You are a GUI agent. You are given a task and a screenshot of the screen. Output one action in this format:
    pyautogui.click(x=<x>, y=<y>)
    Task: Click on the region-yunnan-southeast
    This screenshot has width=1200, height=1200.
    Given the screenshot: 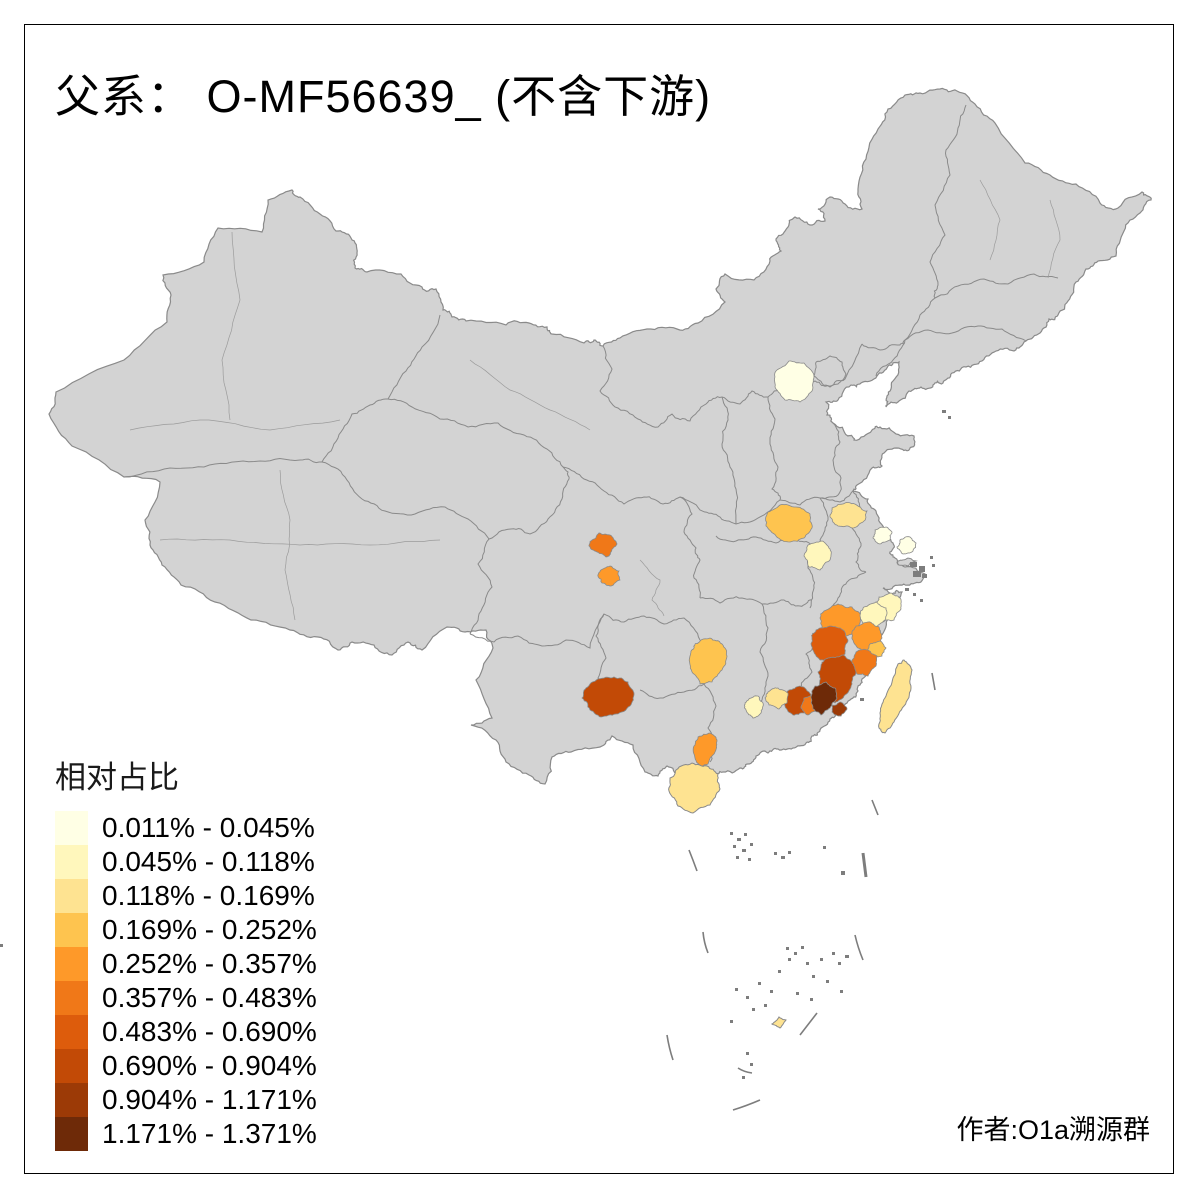 What is the action you would take?
    pyautogui.click(x=608, y=697)
    